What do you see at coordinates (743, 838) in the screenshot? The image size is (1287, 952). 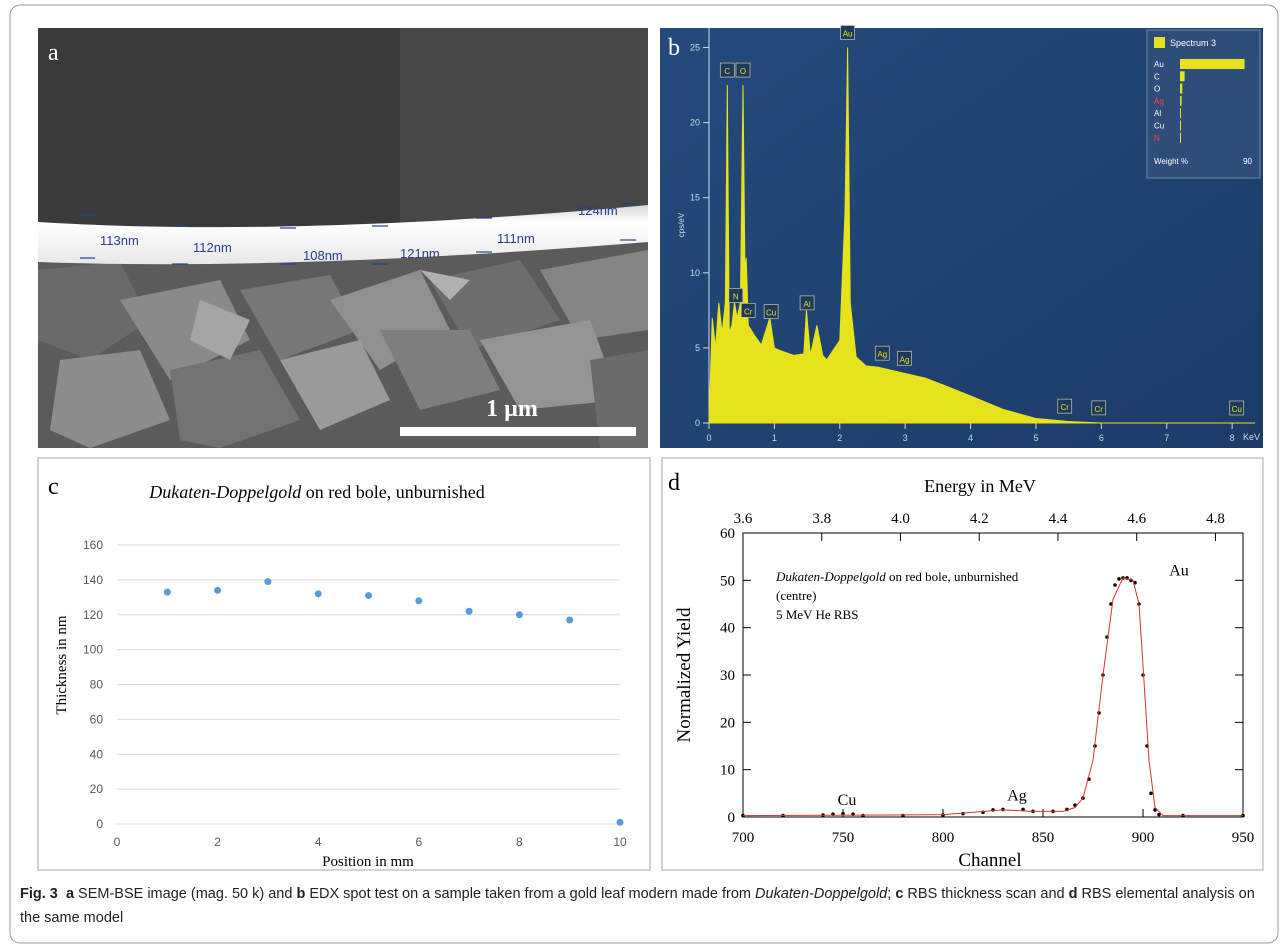 I see `x-tick-label: 700` at bounding box center [743, 838].